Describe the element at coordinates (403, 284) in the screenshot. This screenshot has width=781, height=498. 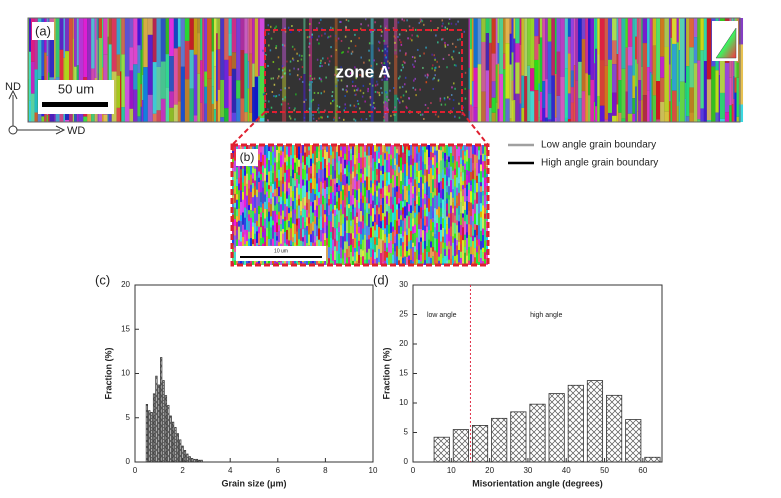
I see `y-tick-label: 30` at that location.